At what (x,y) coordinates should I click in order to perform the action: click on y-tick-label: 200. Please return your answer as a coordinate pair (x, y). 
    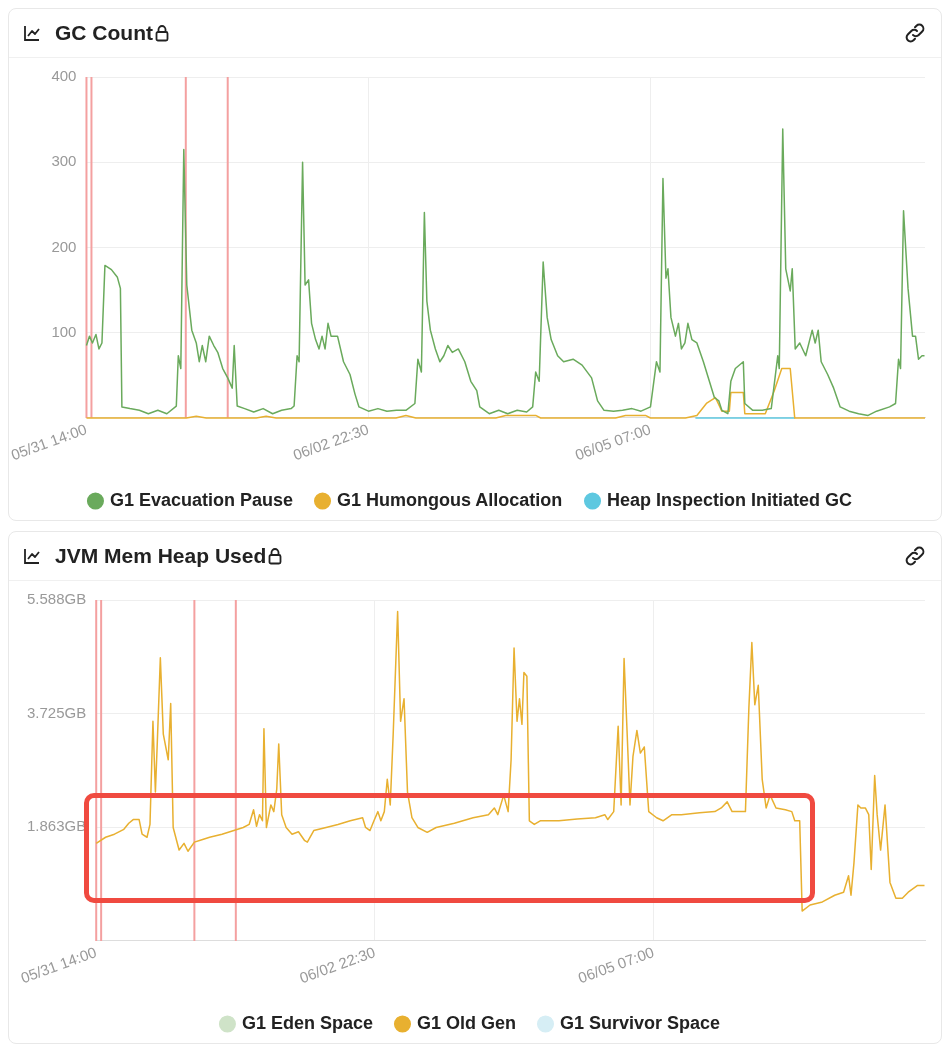
    Looking at the image, I should click on (64, 246).